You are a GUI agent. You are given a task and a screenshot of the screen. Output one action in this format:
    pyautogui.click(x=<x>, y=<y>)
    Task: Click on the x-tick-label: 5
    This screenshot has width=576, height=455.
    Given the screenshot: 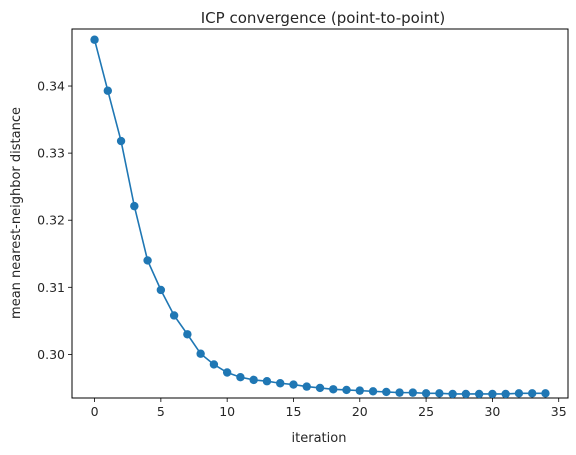 What is the action you would take?
    pyautogui.click(x=161, y=411)
    